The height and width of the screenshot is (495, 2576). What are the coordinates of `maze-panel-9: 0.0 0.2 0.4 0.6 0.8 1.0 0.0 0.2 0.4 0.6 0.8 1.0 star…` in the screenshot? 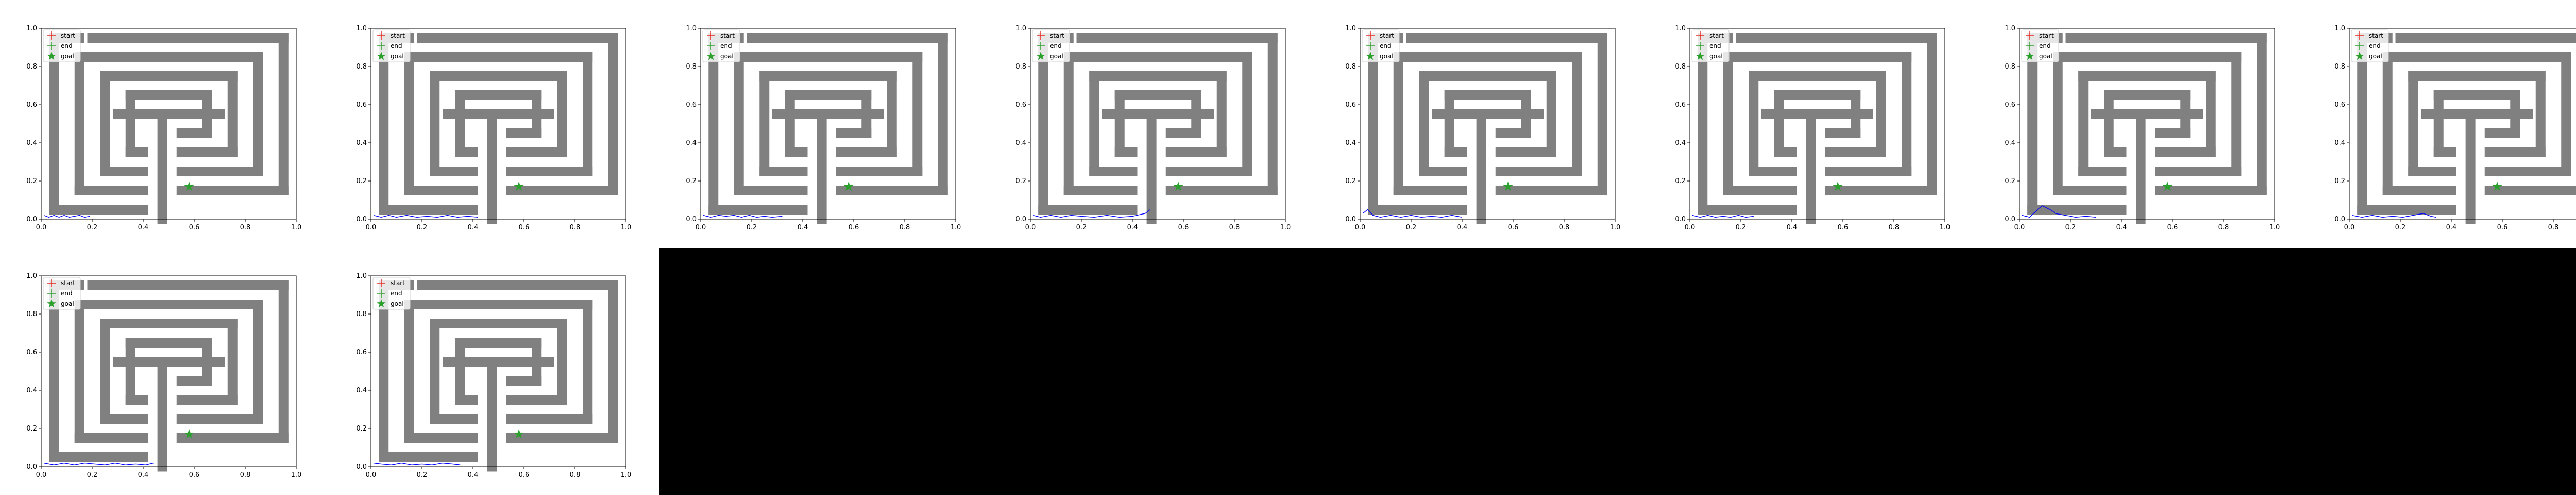 It's located at (163, 375).